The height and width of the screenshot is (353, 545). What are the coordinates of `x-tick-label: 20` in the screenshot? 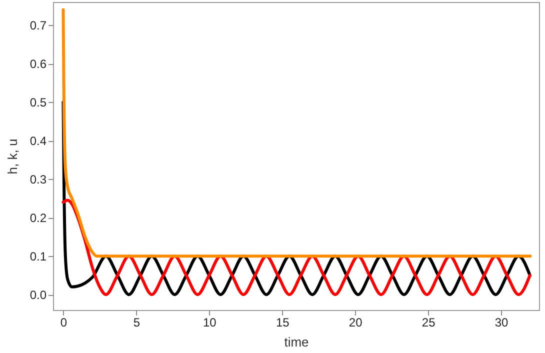 It's located at (355, 323).